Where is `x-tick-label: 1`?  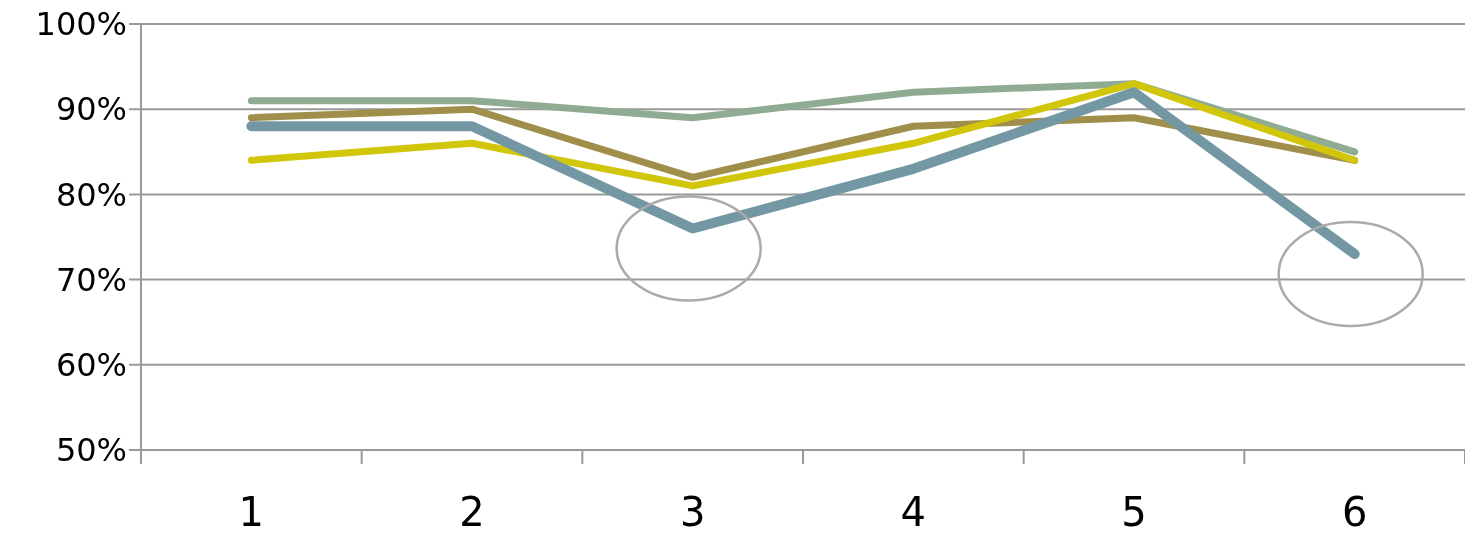
x-tick-label: 1 is located at coordinates (251, 512).